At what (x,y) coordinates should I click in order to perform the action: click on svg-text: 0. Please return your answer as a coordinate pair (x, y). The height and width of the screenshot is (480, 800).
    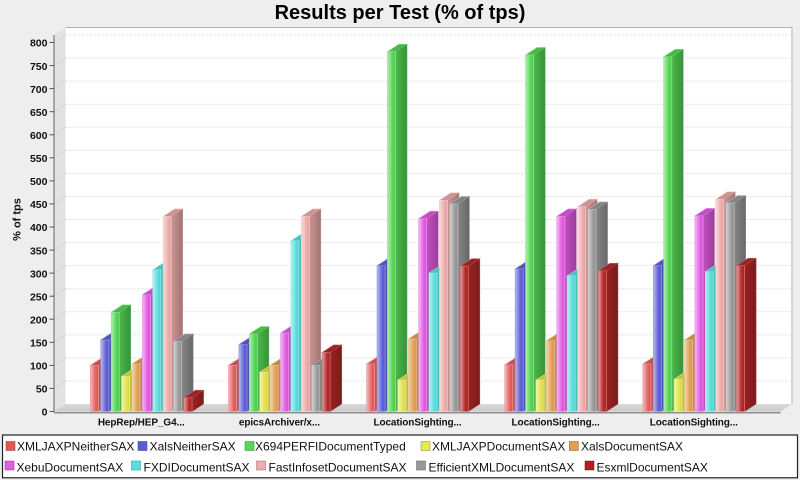
    Looking at the image, I should click on (45, 413).